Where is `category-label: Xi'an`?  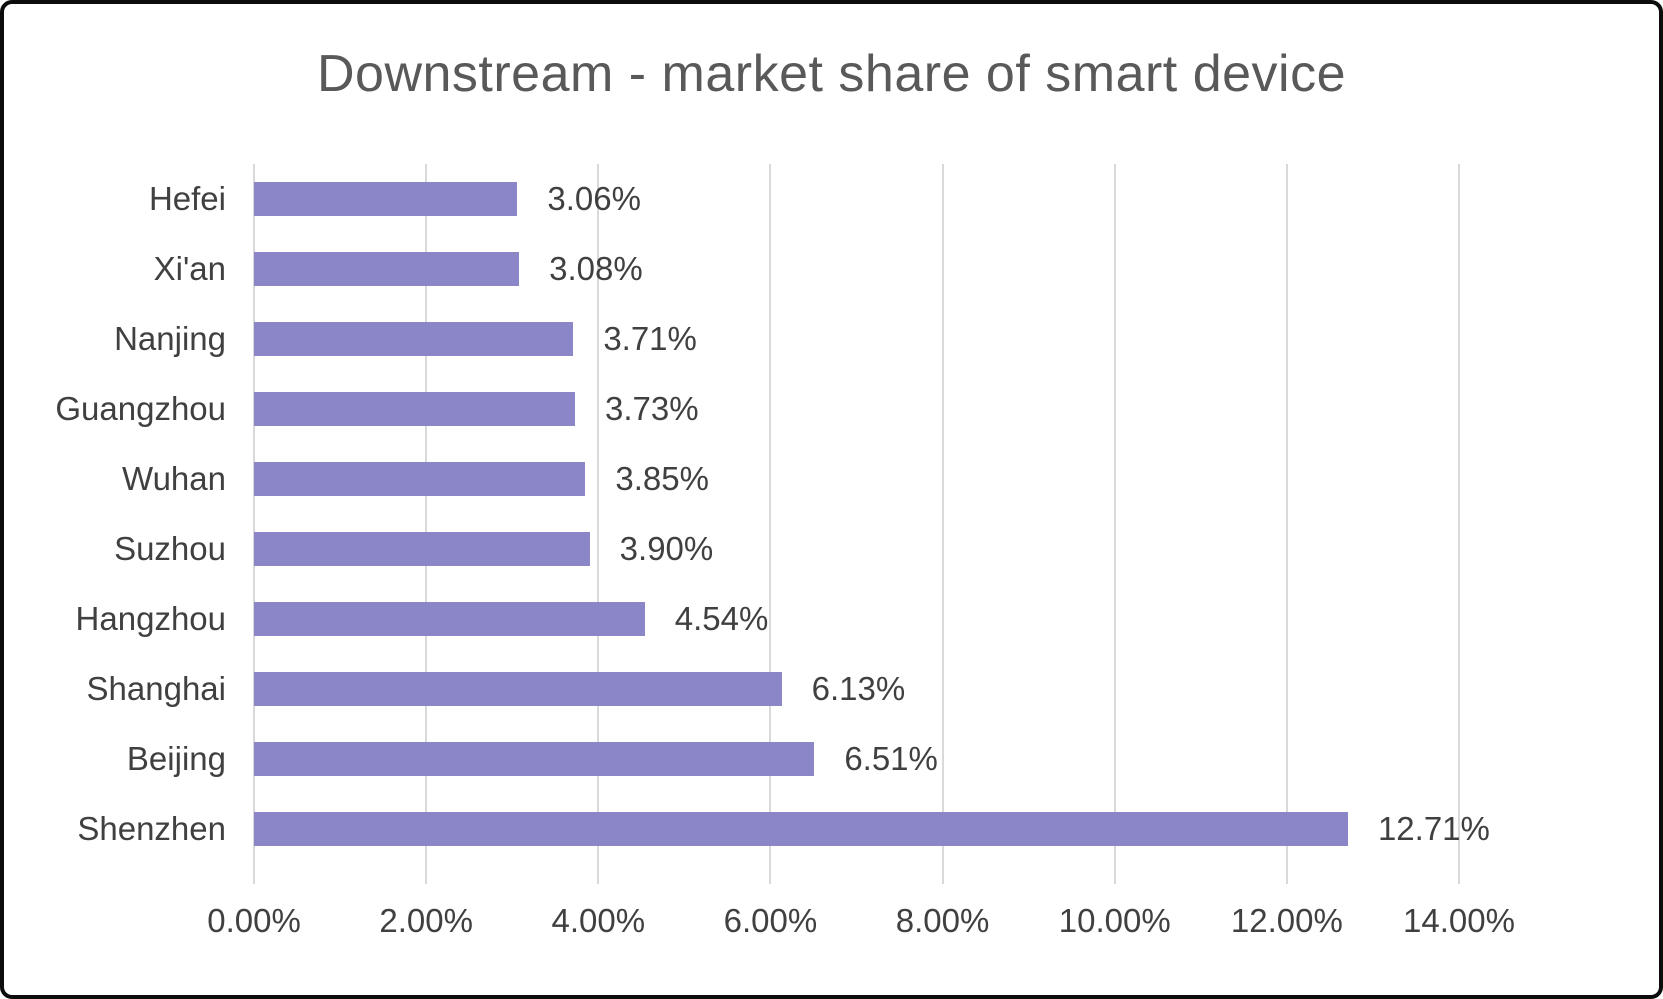 category-label: Xi'an is located at coordinates (189, 268).